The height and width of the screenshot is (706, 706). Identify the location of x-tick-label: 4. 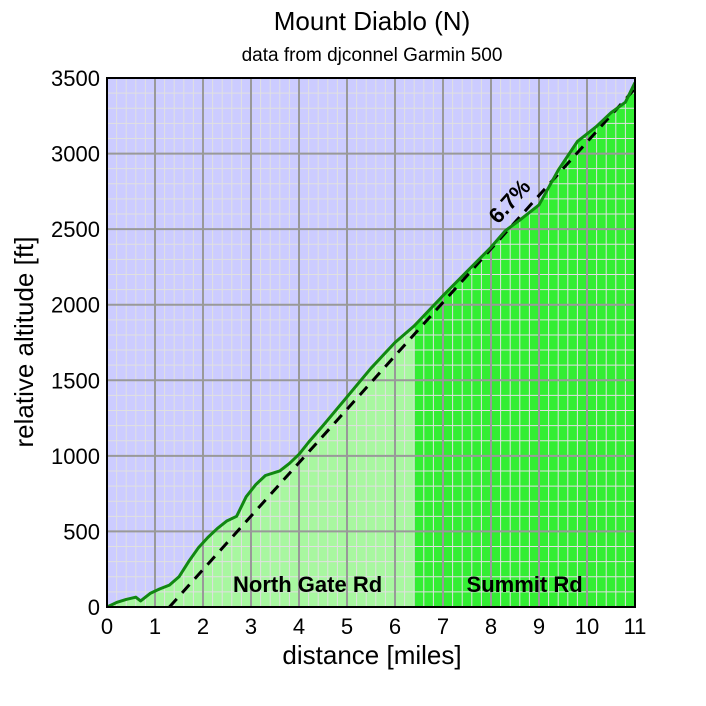
(299, 626).